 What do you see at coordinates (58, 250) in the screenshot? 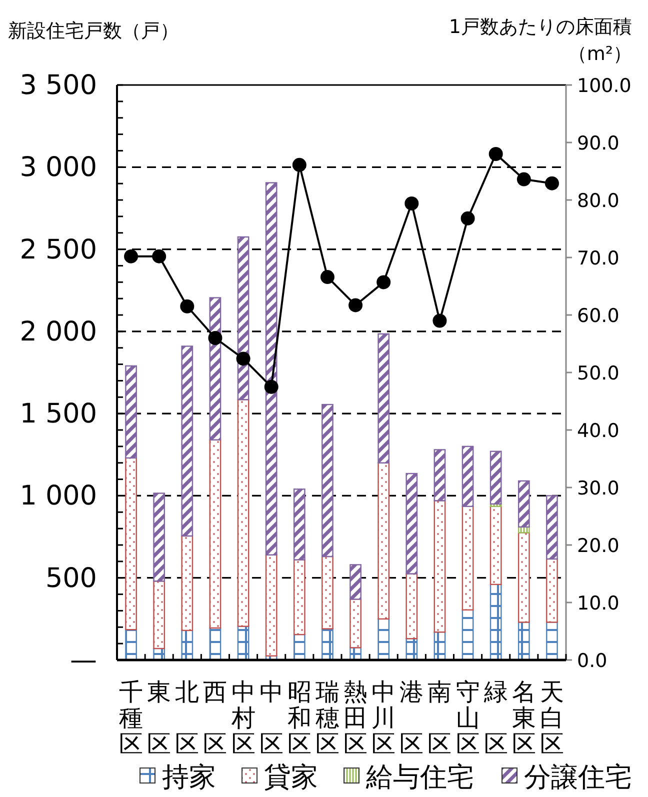
I see `y-tick-label: 2 500` at bounding box center [58, 250].